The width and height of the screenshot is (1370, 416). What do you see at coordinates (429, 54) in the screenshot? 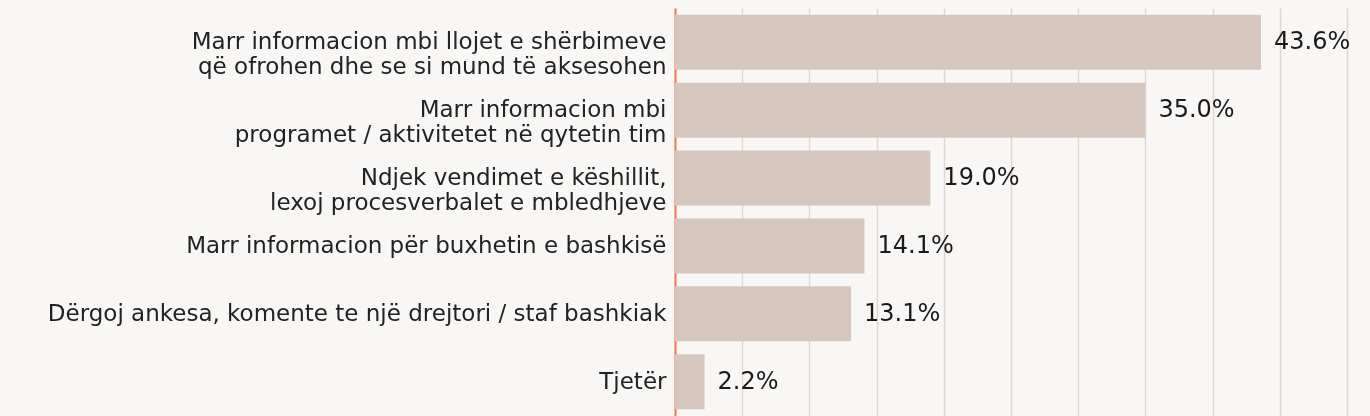
I see `y-tick-label: Marr informacion mbi llojet e shërbimeve që ofrohen dhe se si mund të aksesohen` at bounding box center [429, 54].